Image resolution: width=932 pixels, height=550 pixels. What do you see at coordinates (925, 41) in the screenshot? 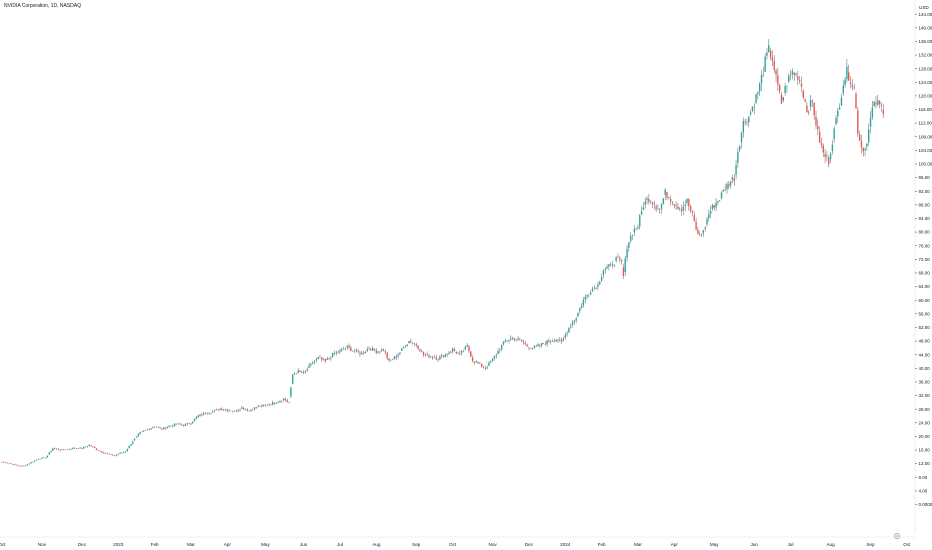
I see `price-tick-label: 136.00` at bounding box center [925, 41].